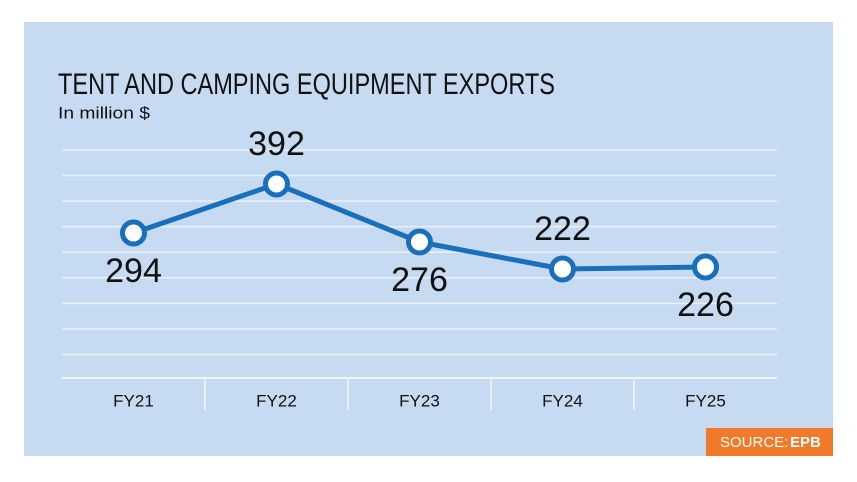 This screenshot has width=857, height=482. What do you see at coordinates (276, 144) in the screenshot?
I see `value-label: 392` at bounding box center [276, 144].